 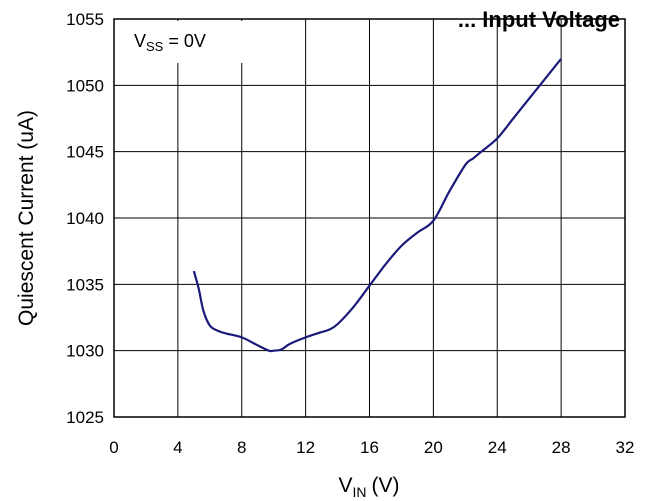 I want to click on y-tick-label: 1045, so click(x=85, y=152).